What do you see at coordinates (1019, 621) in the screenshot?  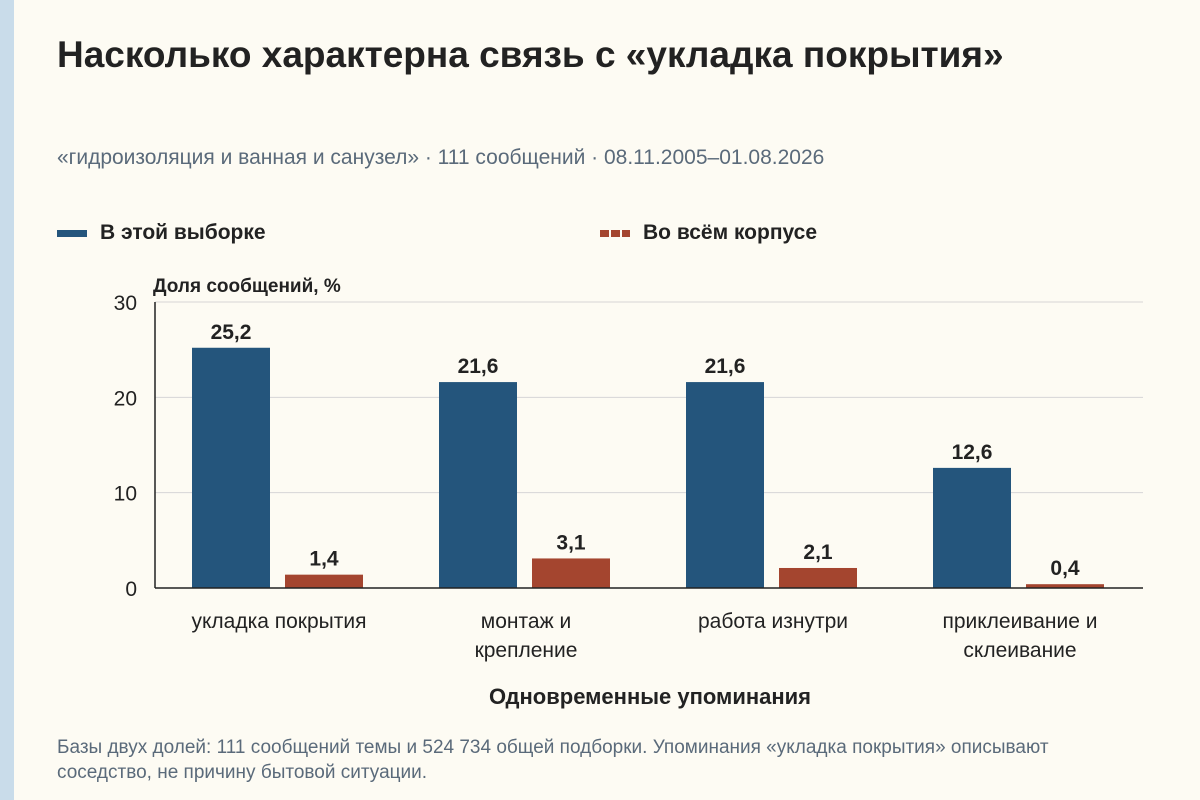 I see `x-tick-label: приклеивание и` at bounding box center [1019, 621].